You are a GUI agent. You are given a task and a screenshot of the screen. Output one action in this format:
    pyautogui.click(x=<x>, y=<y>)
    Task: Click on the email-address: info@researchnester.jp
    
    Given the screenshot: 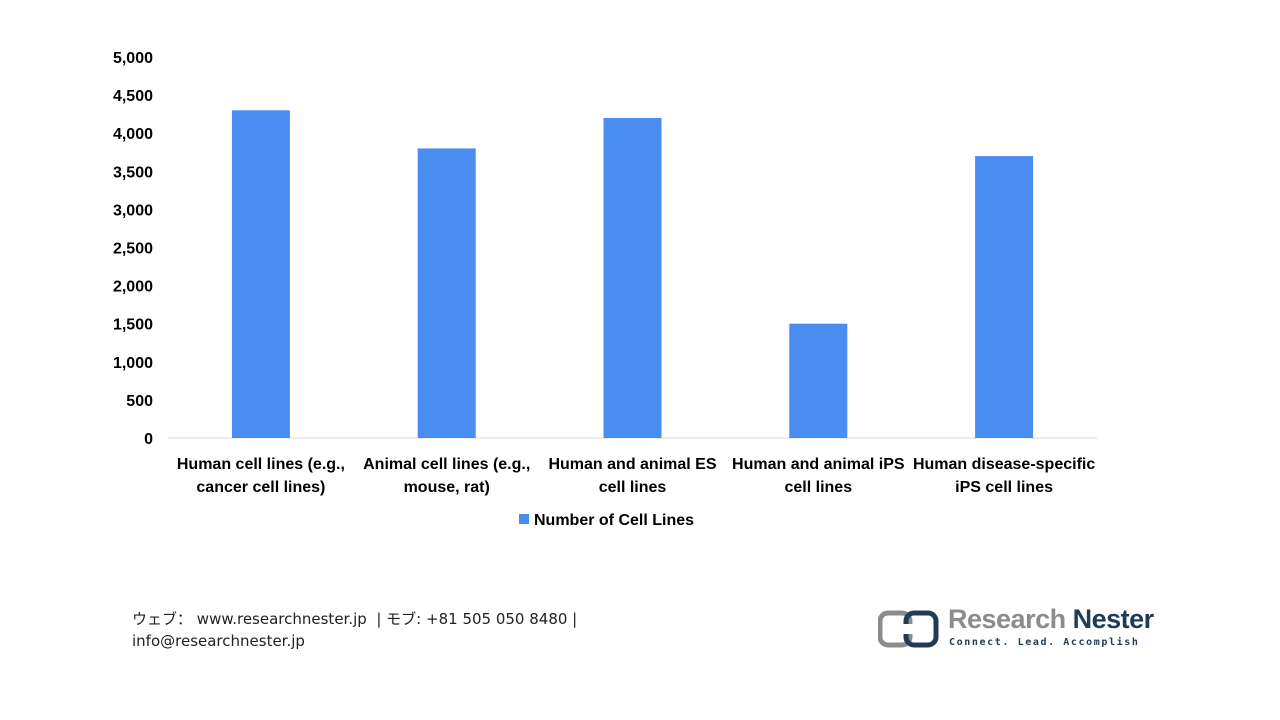 What is the action you would take?
    pyautogui.click(x=218, y=641)
    